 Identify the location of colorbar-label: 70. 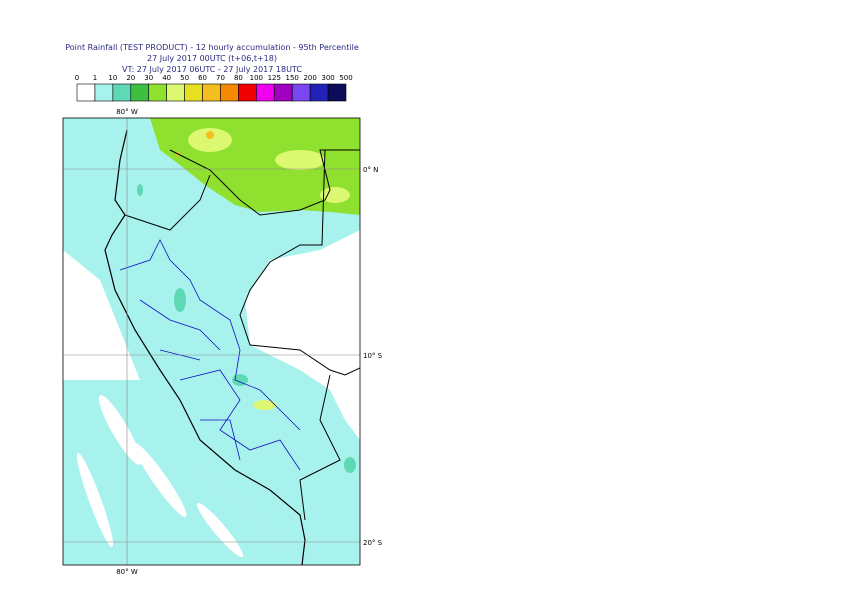
(220, 78).